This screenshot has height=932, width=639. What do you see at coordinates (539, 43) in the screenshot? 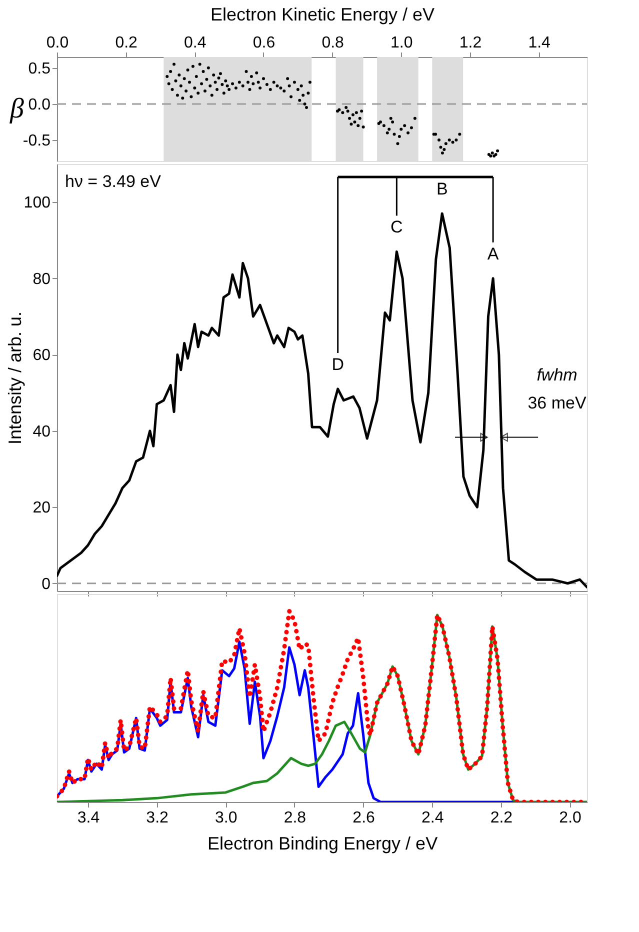
I see `x-tick-label: 1.4` at bounding box center [539, 43].